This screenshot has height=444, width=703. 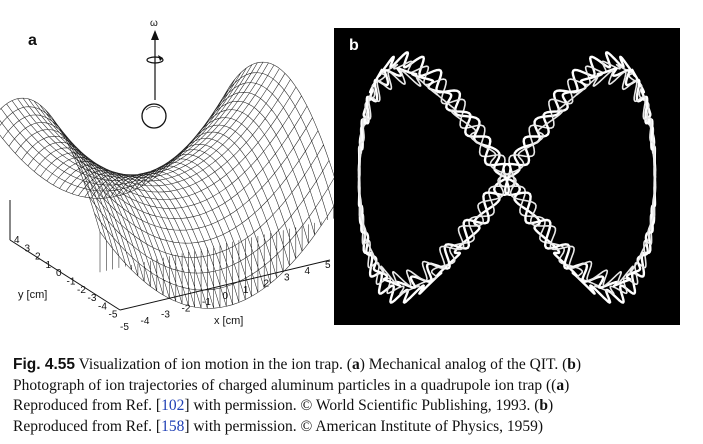 What do you see at coordinates (102, 306) in the screenshot?
I see `y-tick-label: -4` at bounding box center [102, 306].